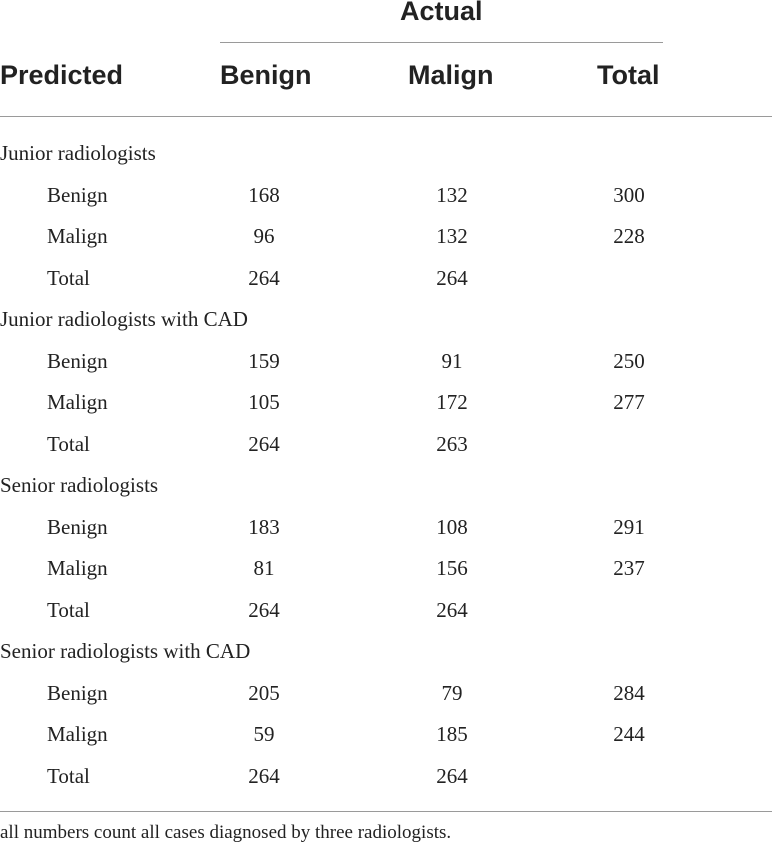 The height and width of the screenshot is (849, 772). What do you see at coordinates (264, 526) in the screenshot?
I see `benign-cell: 183` at bounding box center [264, 526].